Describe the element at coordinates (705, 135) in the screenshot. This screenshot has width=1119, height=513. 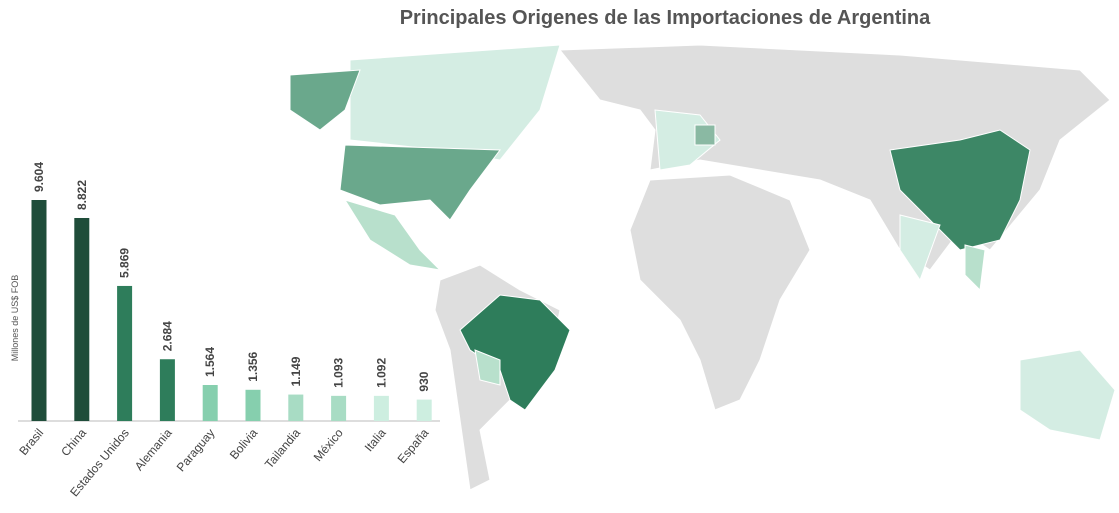
I see `germany` at that location.